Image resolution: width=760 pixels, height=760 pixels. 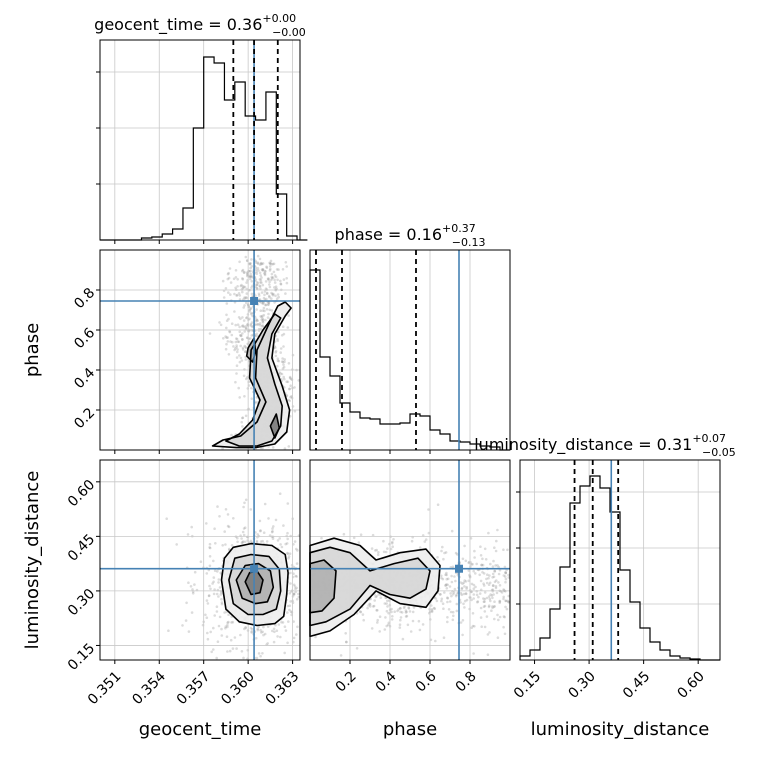 I want to click on hist-title-sup: +0.37, so click(x=459, y=228).